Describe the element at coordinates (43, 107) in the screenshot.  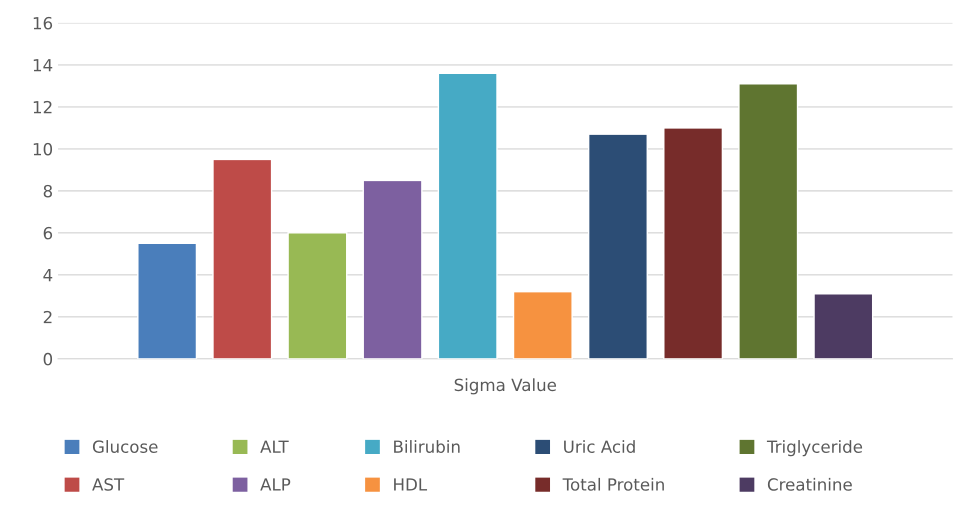
I see `y-tick-label: 12` at that location.